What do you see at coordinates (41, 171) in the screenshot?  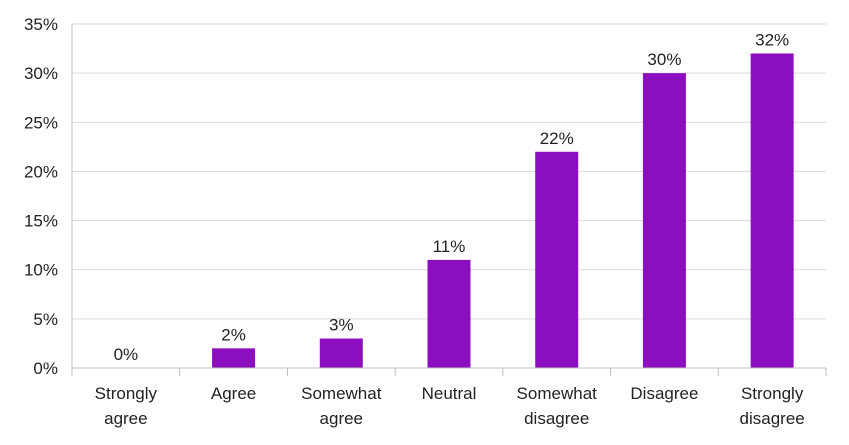 I see `y-tick-label: 20%` at bounding box center [41, 171].